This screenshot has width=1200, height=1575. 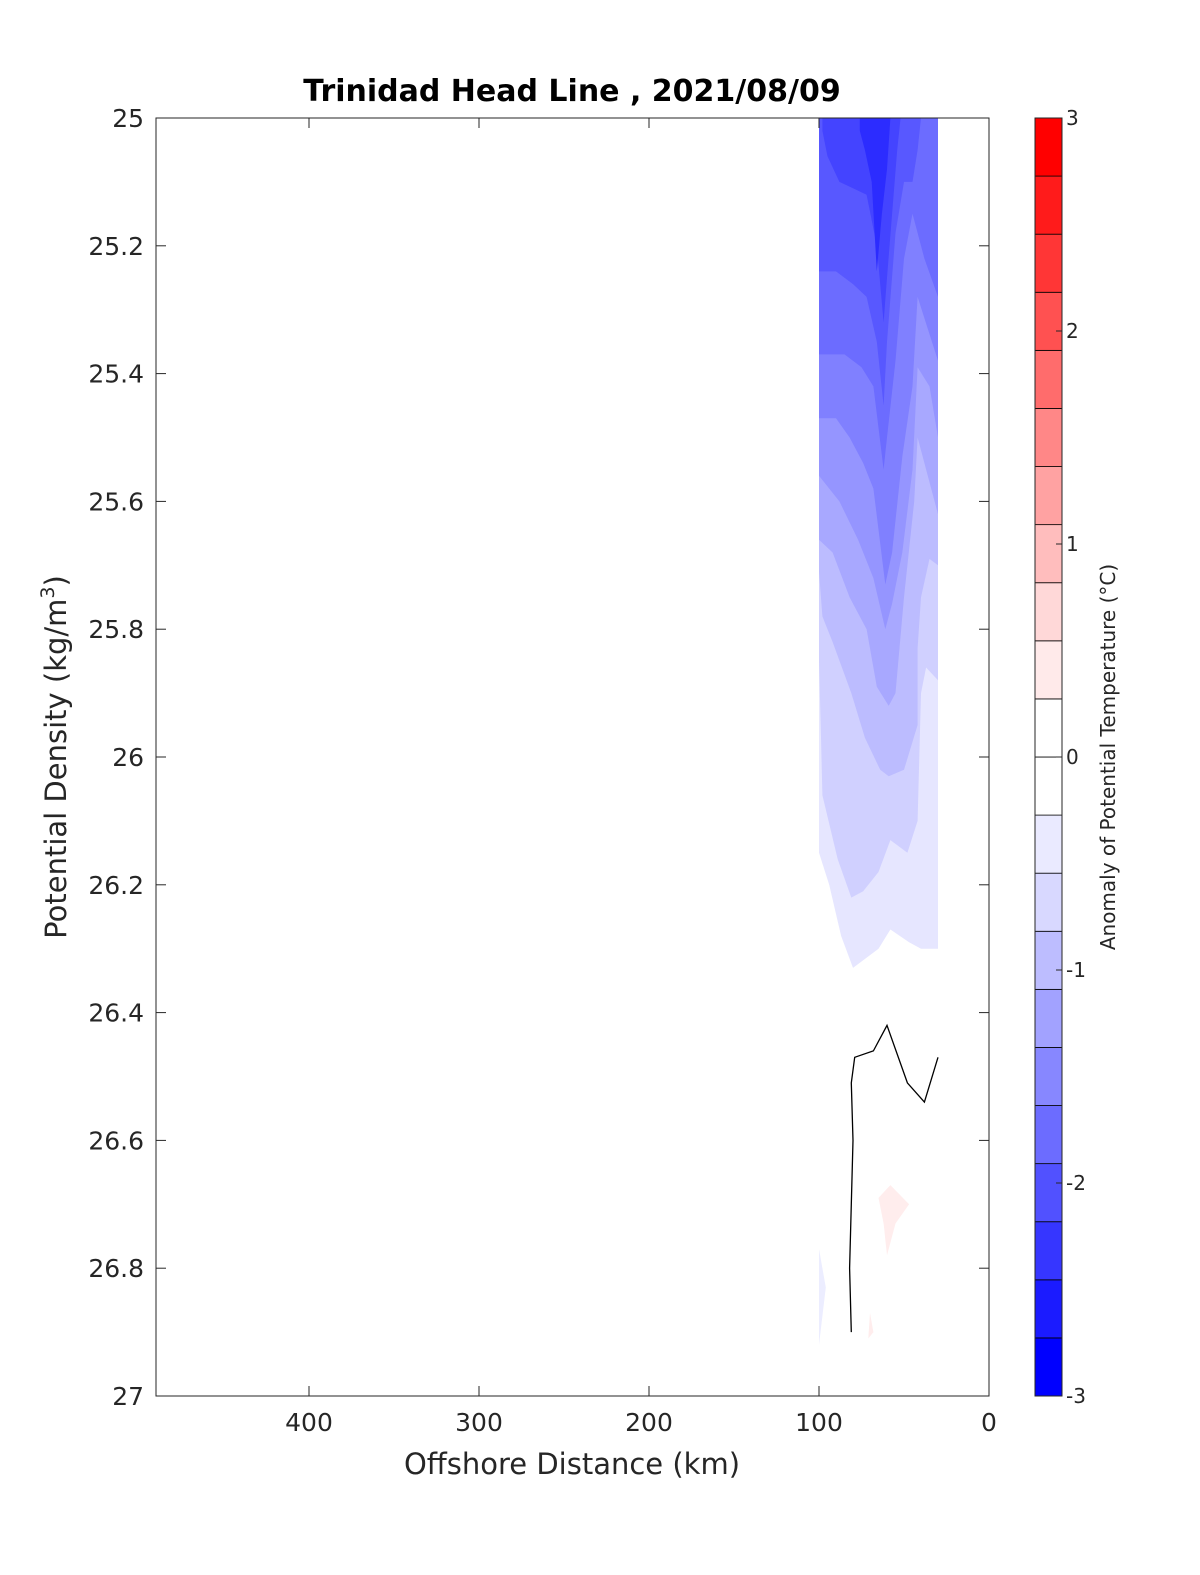 What do you see at coordinates (572, 1464) in the screenshot?
I see `x-axis-label: Offshore Distance (km)` at bounding box center [572, 1464].